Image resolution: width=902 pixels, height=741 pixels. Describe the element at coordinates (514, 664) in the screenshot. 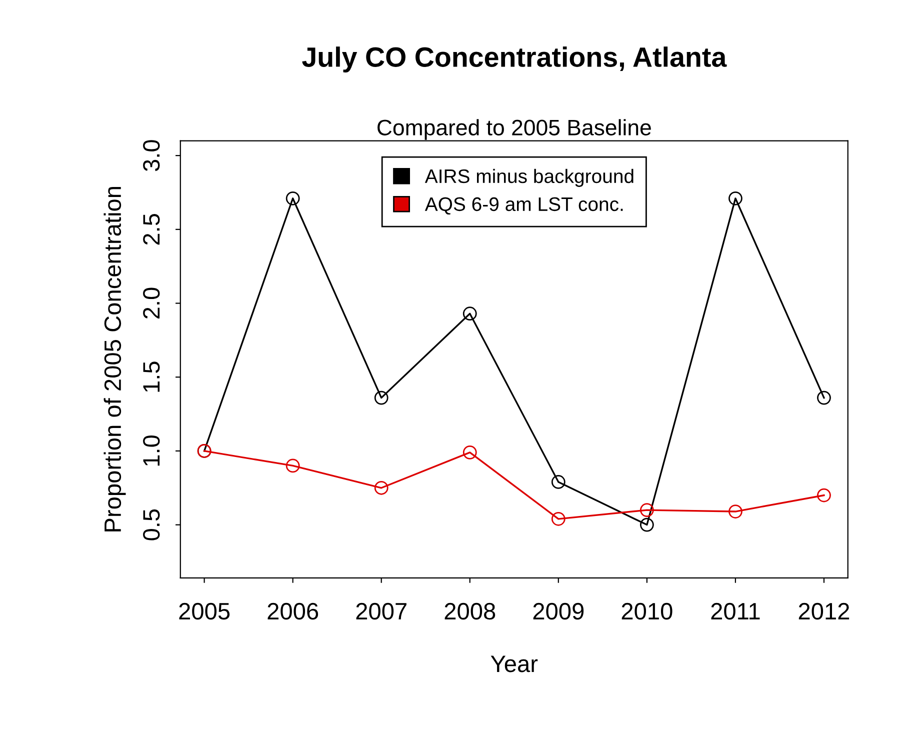

I see `x-axis-title: Year` at that location.